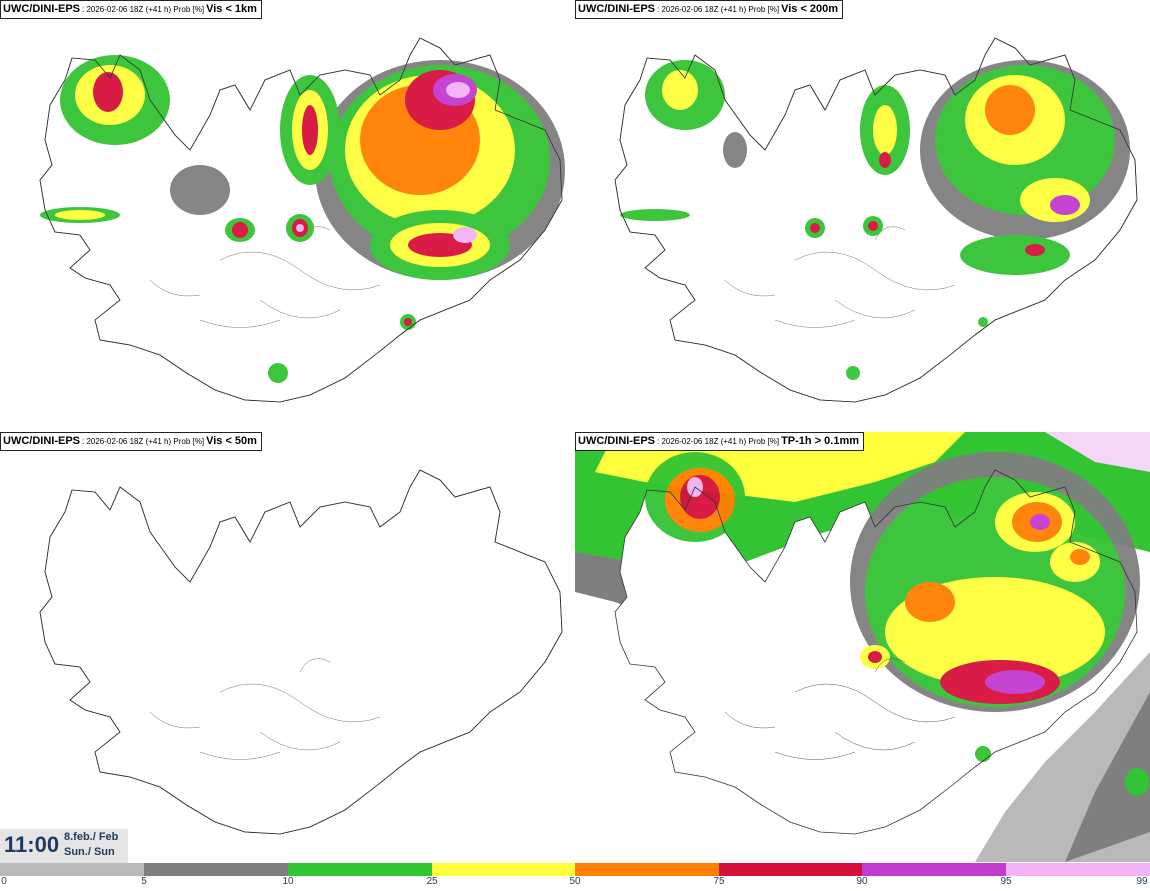  Describe the element at coordinates (810, 9) in the screenshot. I see `panel-variable: Vis < 200m` at that location.